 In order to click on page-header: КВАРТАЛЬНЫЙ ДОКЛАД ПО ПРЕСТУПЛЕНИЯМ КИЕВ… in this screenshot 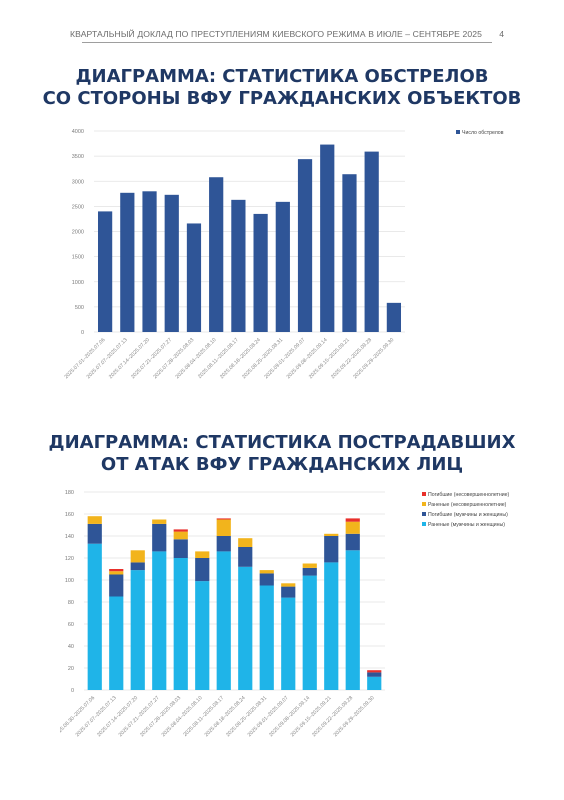, I will do `click(282, 22)`.